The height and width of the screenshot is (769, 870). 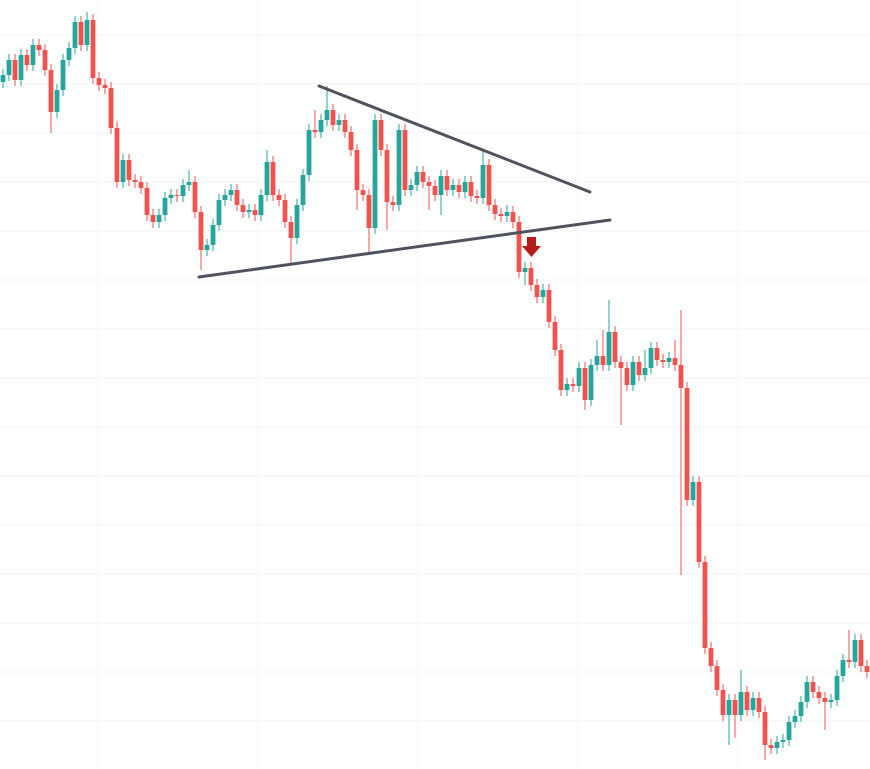 What do you see at coordinates (531, 242) in the screenshot?
I see `arrow-stem` at bounding box center [531, 242].